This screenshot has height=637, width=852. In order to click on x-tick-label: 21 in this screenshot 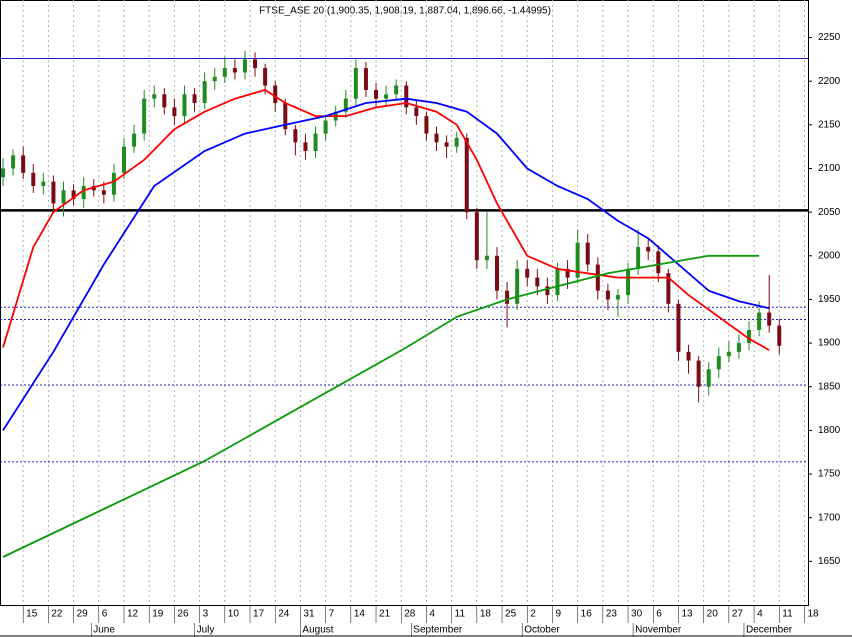, I will do `click(385, 614)`.